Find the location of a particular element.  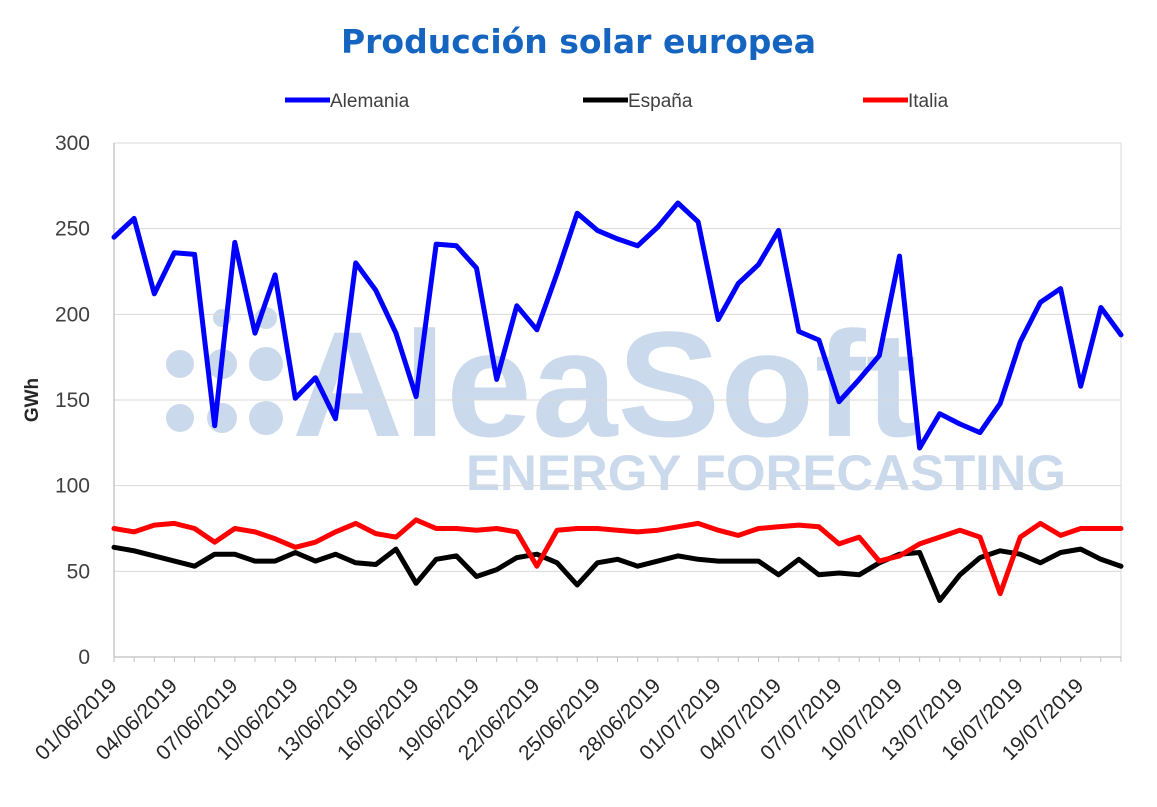

y-tick-label-300: 300 is located at coordinates (72, 143).